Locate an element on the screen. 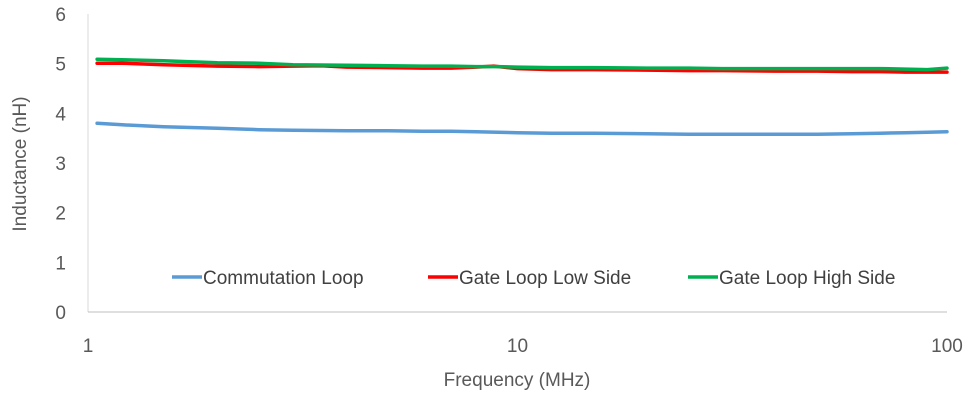 The width and height of the screenshot is (968, 394). y-tick-label: 2 is located at coordinates (60, 214).